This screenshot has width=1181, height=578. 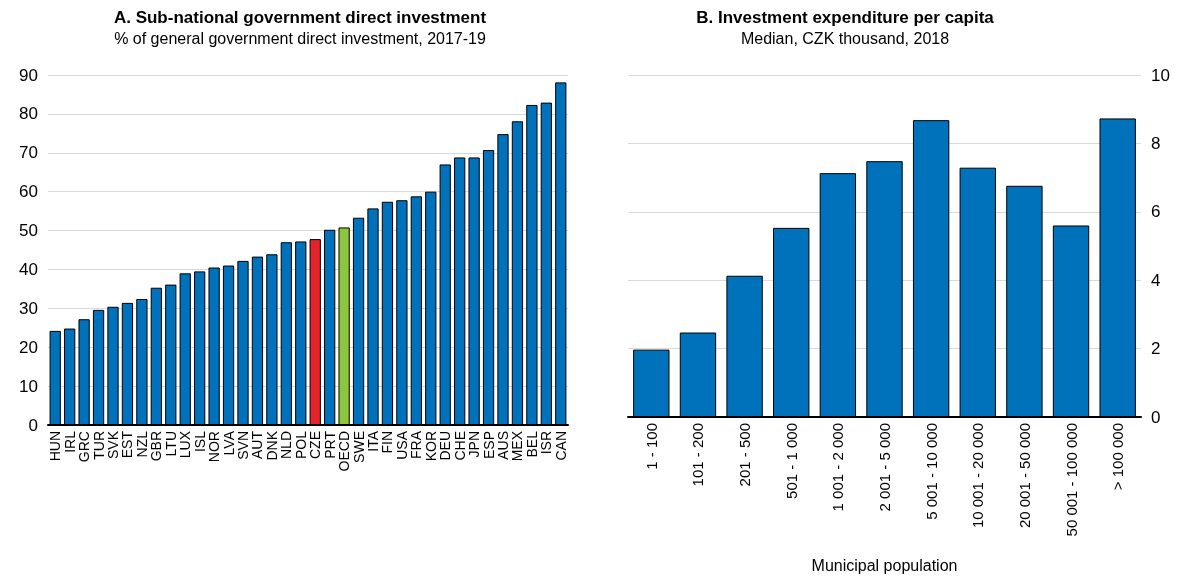 What do you see at coordinates (141, 444) in the screenshot?
I see `x-tick-label: NZL` at bounding box center [141, 444].